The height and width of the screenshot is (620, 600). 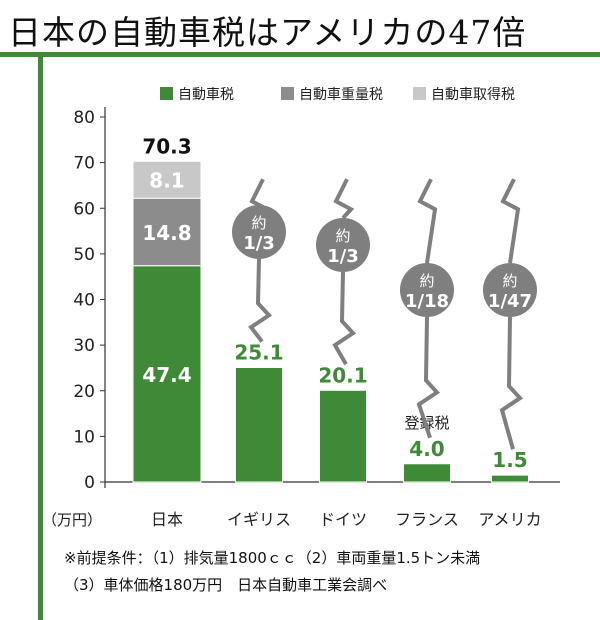 What do you see at coordinates (166, 233) in the screenshot?
I see `bar-value-label: 14.8` at bounding box center [166, 233].